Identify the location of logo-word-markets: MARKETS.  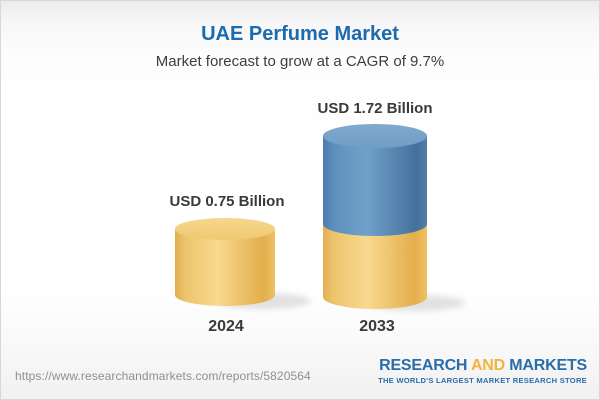
(548, 365).